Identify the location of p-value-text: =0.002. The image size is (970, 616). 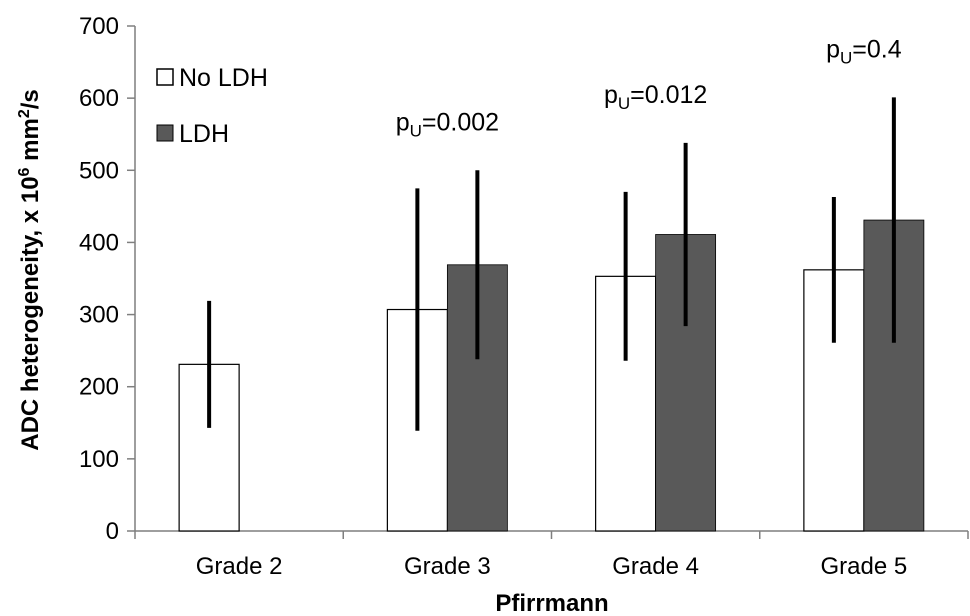
(460, 122).